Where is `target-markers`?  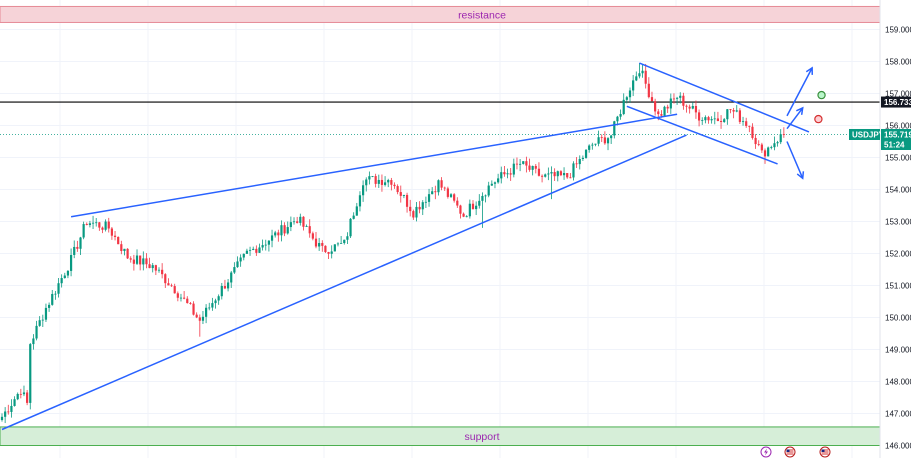 target-markers is located at coordinates (820, 107).